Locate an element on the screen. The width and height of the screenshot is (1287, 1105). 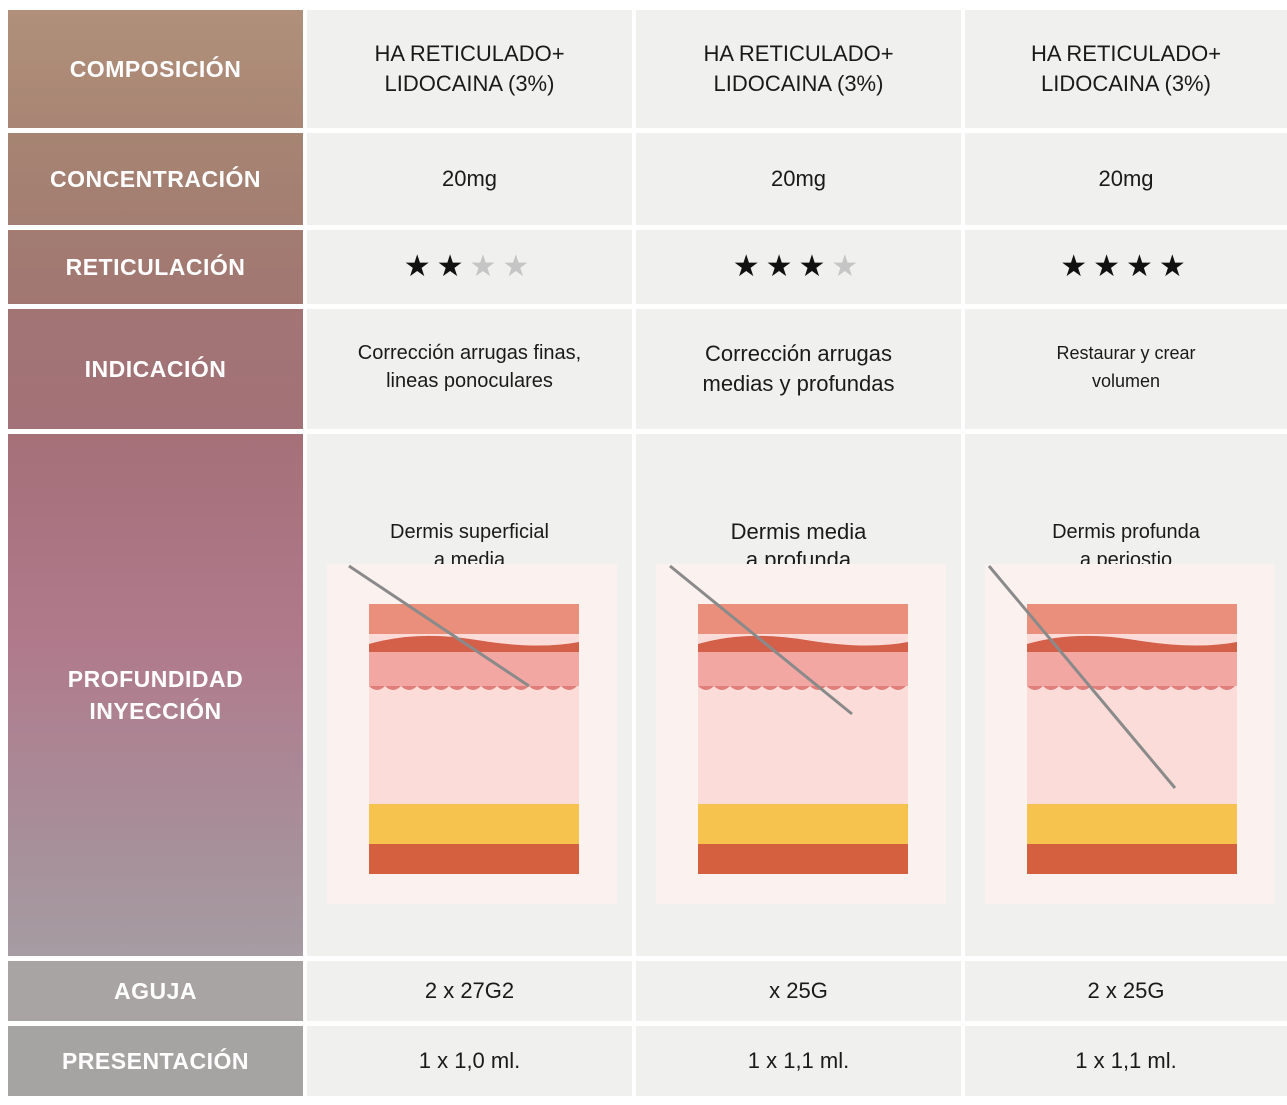
row-header-indicacion: INDICACIÓN is located at coordinates (155, 369).